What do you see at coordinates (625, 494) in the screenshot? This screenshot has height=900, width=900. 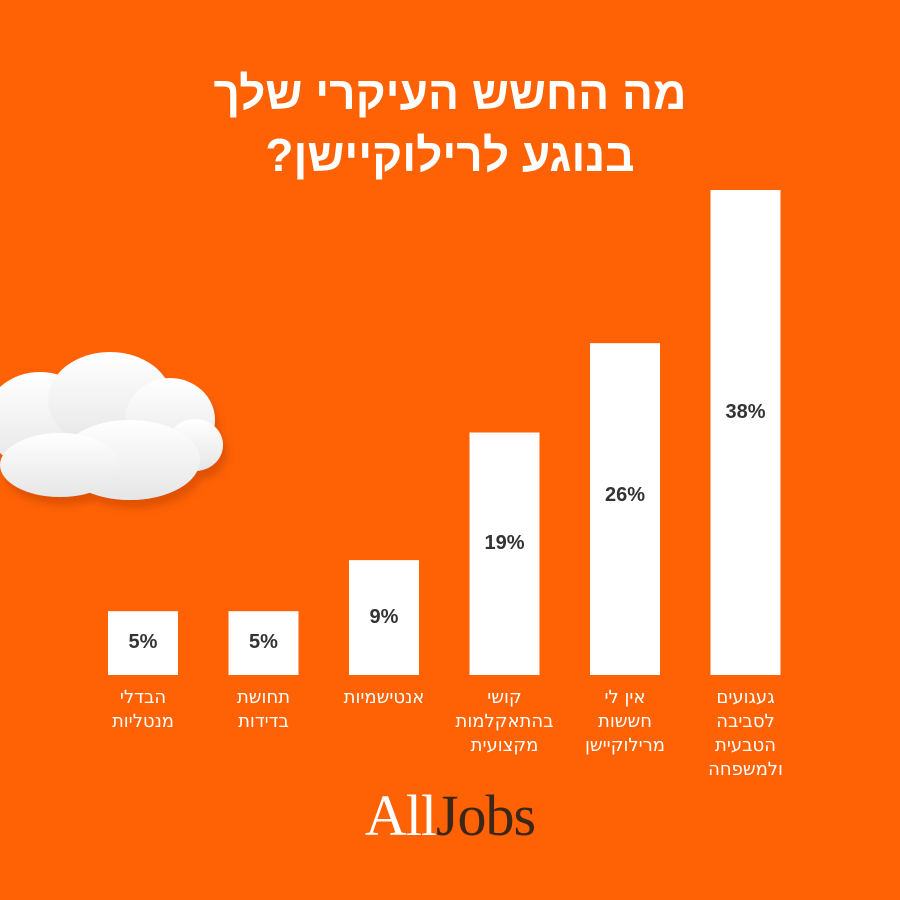 I see `value-label: 26%` at bounding box center [625, 494].